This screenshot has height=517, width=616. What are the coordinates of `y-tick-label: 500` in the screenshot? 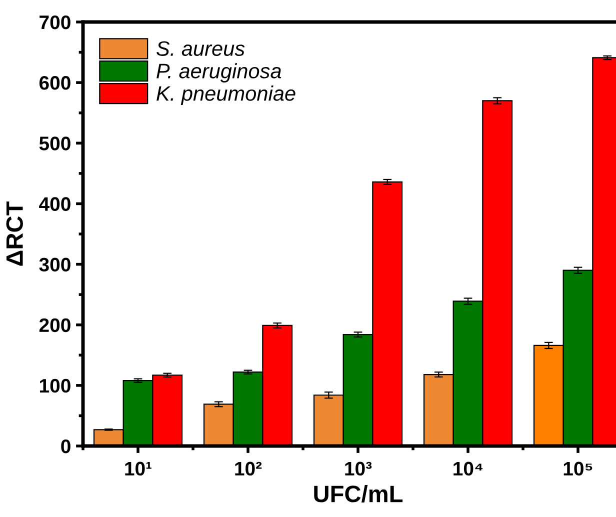 It's located at (54, 143).